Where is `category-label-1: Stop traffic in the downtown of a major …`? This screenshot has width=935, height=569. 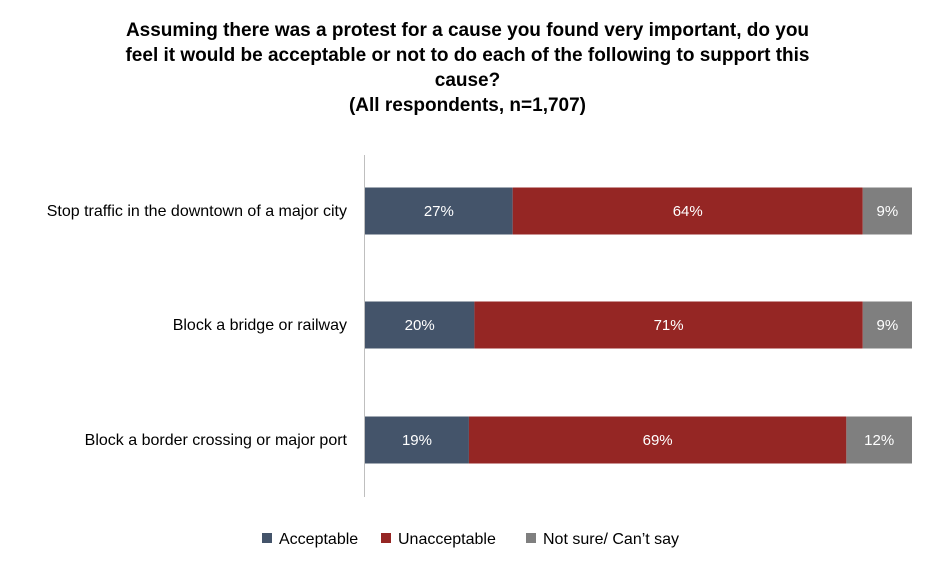 category-label-1: Stop traffic in the downtown of a major … is located at coordinates (197, 211).